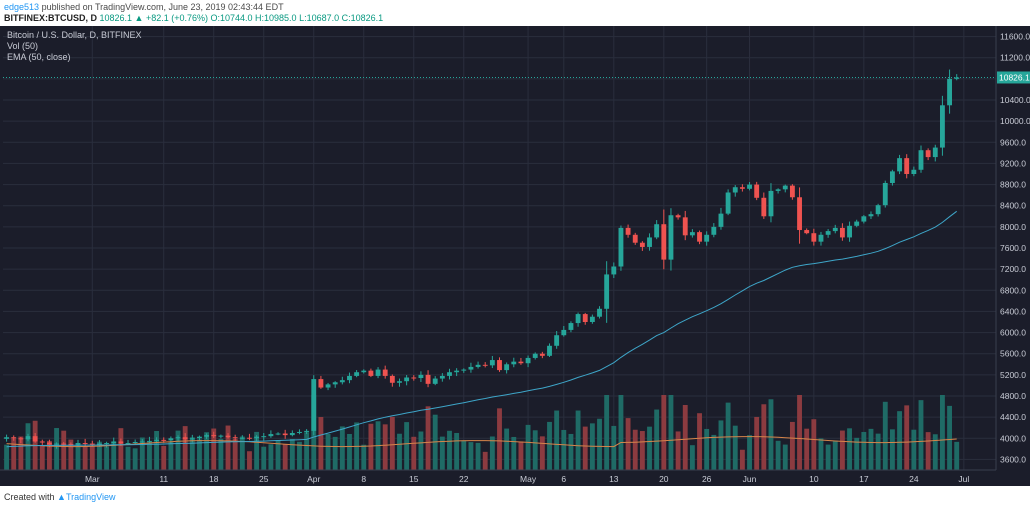 Image resolution: width=1030 pixels, height=507 pixels. Describe the element at coordinates (1013, 206) in the screenshot. I see `y-tick-label: 8400.0` at that location.